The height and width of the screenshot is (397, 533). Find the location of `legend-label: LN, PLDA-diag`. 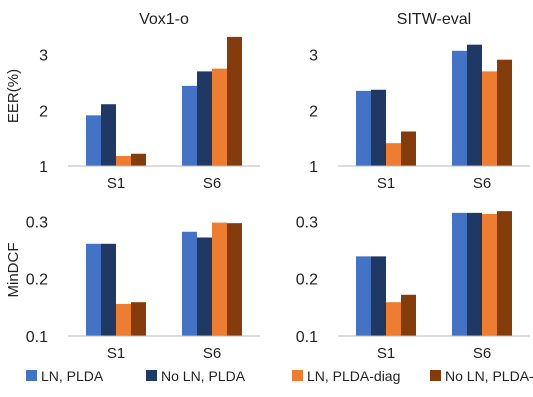

legend-label: LN, PLDA-diag is located at coordinates (353, 376).